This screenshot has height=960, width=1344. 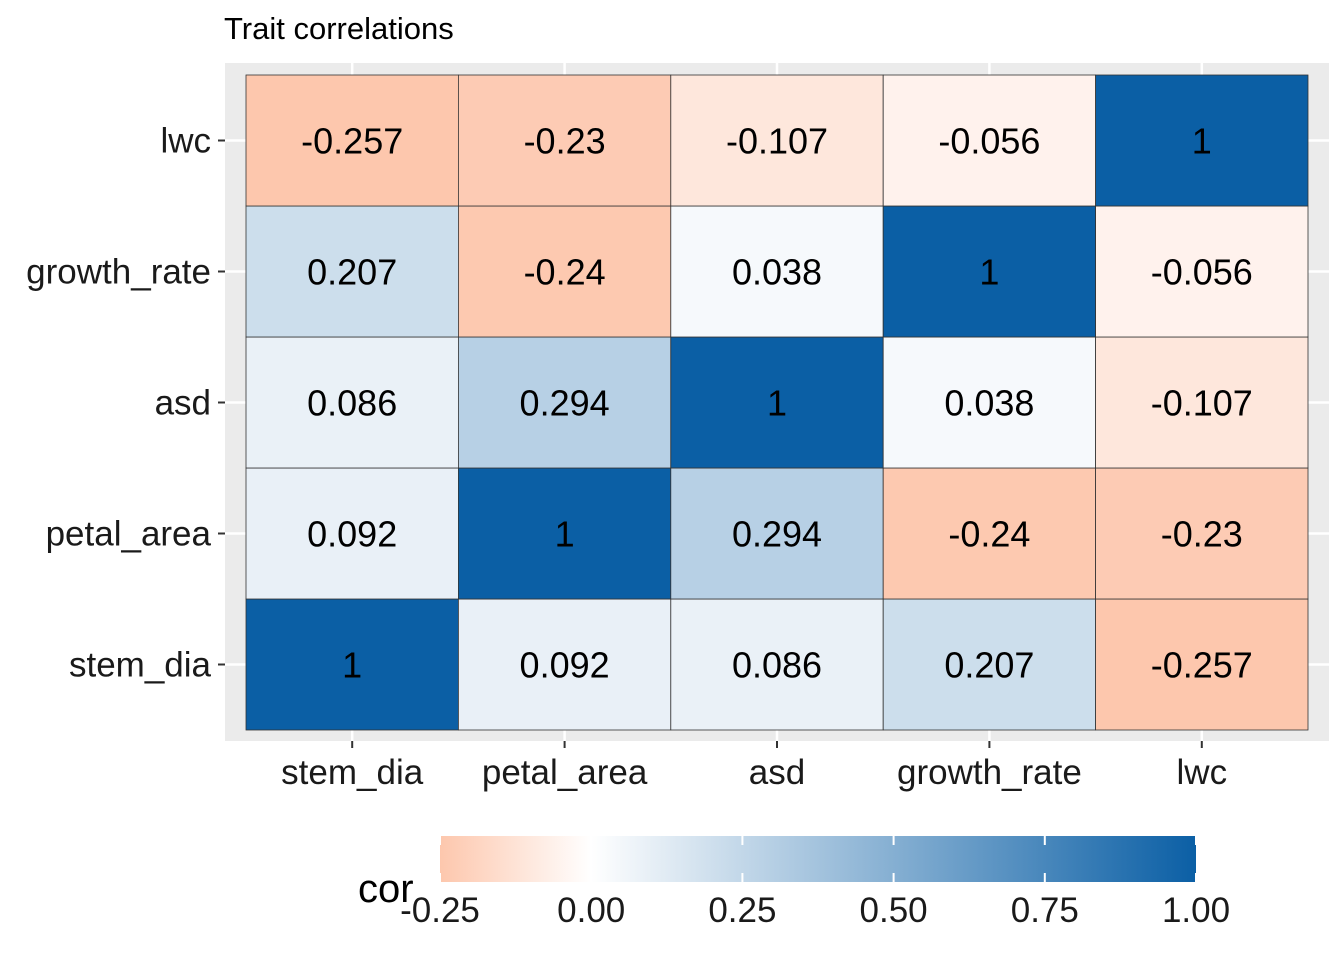 What do you see at coordinates (591, 910) in the screenshot?
I see `legend-tick-label: 0.00` at bounding box center [591, 910].